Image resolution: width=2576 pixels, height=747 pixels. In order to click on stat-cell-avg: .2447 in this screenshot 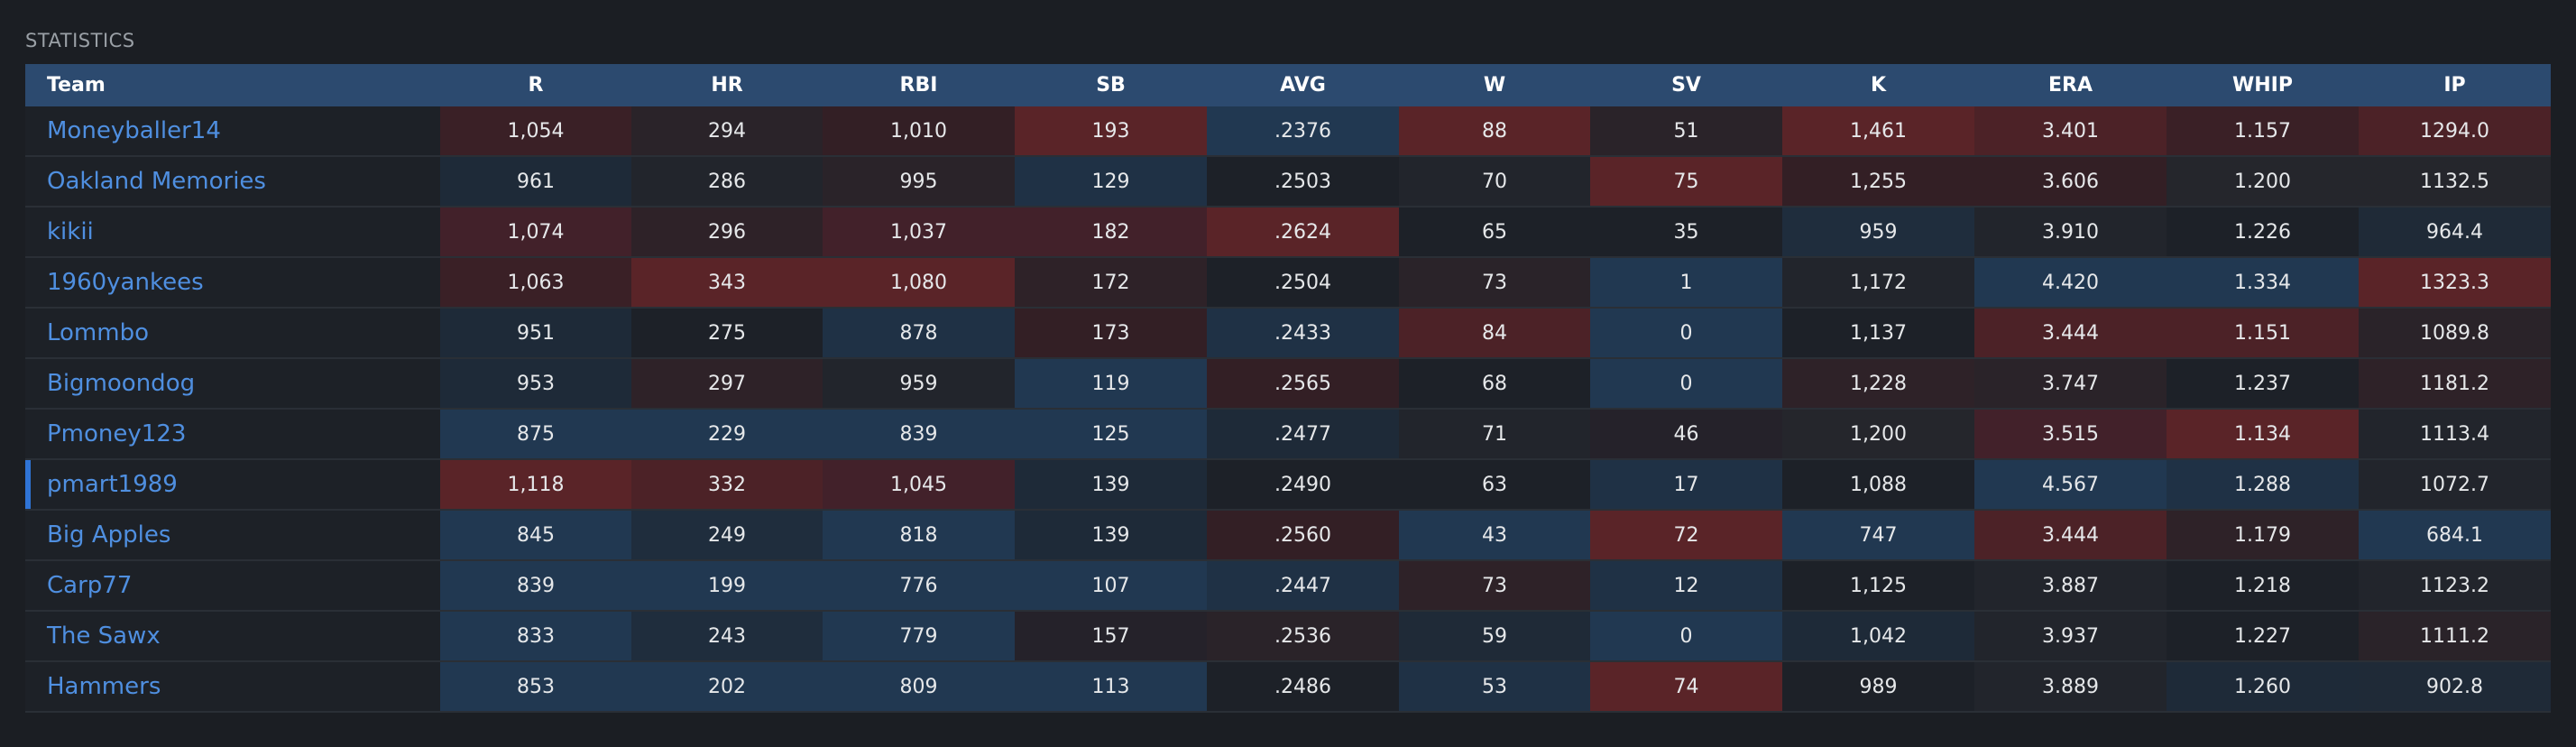, I will do `click(1303, 586)`.